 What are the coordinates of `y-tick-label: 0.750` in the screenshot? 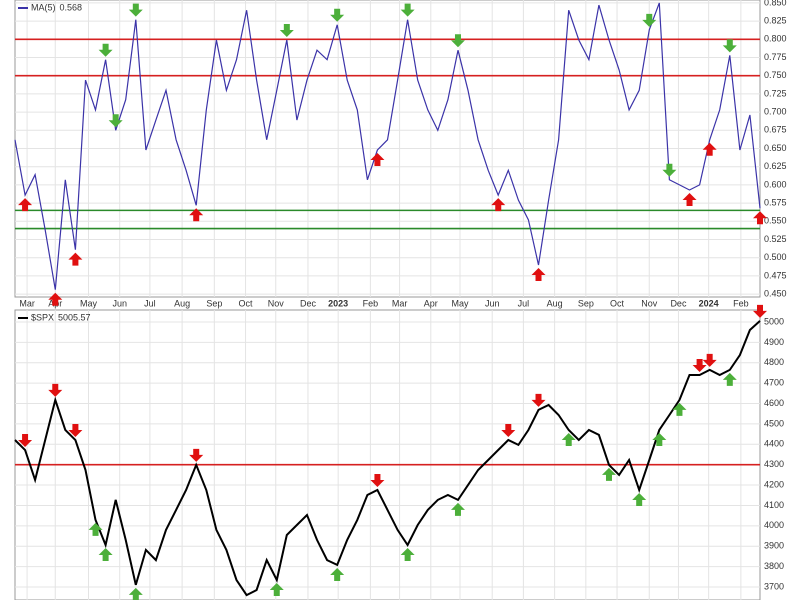 It's located at (775, 75).